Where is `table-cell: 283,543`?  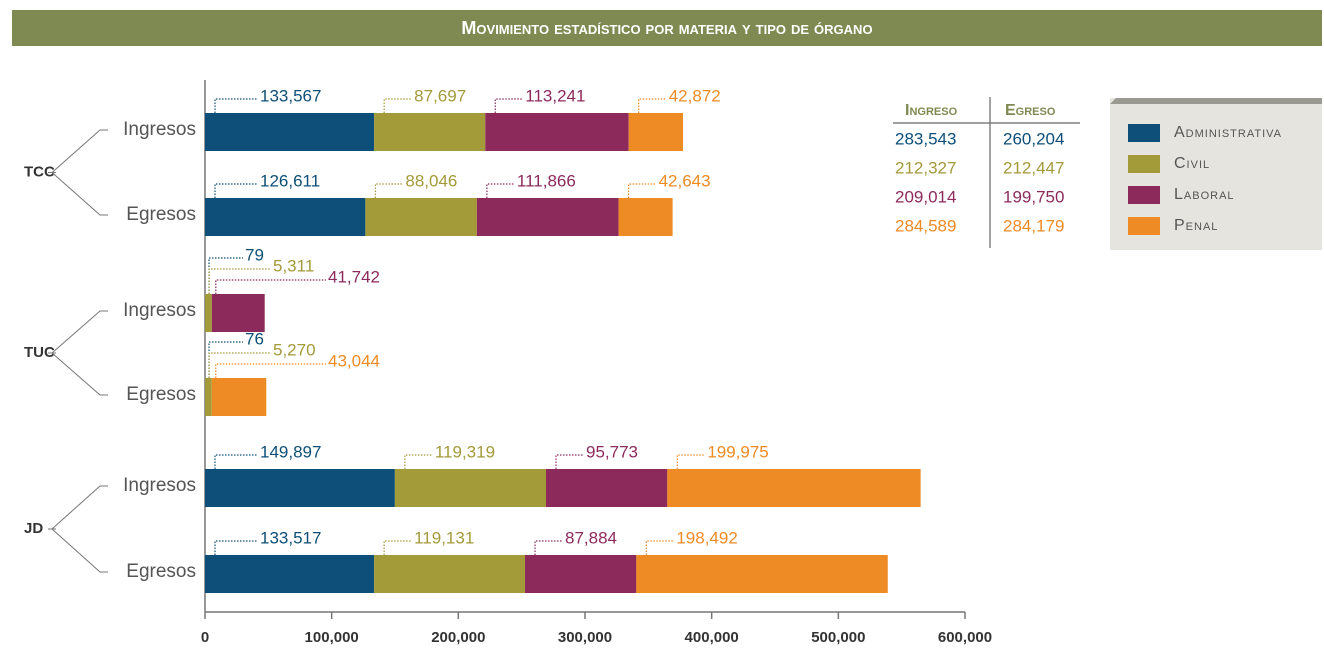
table-cell: 283,543 is located at coordinates (925, 138).